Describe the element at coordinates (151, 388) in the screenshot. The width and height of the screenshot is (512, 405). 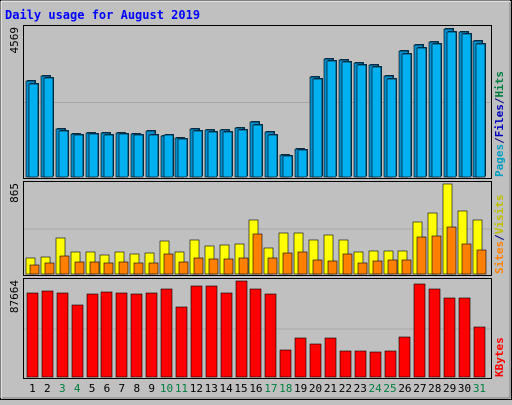
I see `x-tick-label-day-9: 9` at that location.